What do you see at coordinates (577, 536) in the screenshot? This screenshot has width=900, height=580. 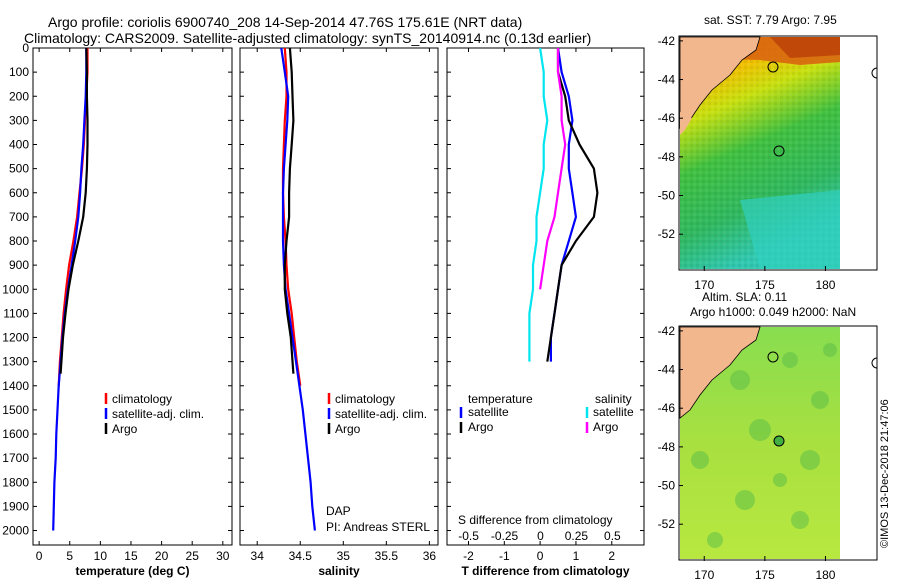 I see `s-tick-label: 0.25` at bounding box center [577, 536].